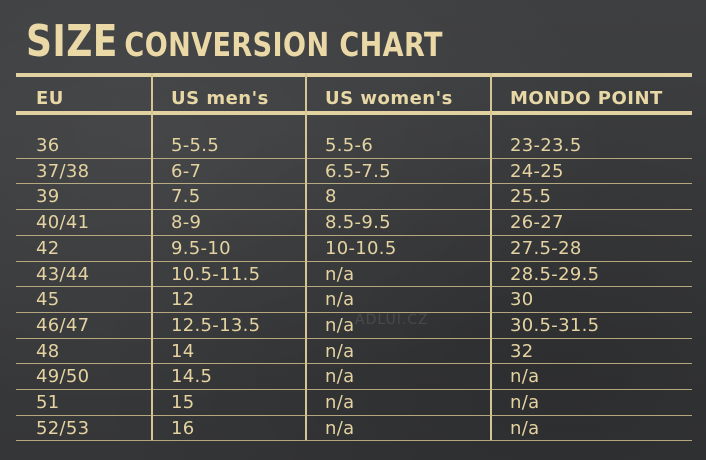 The image size is (706, 460). What do you see at coordinates (183, 402) in the screenshot?
I see `table-cell: 15` at bounding box center [183, 402].